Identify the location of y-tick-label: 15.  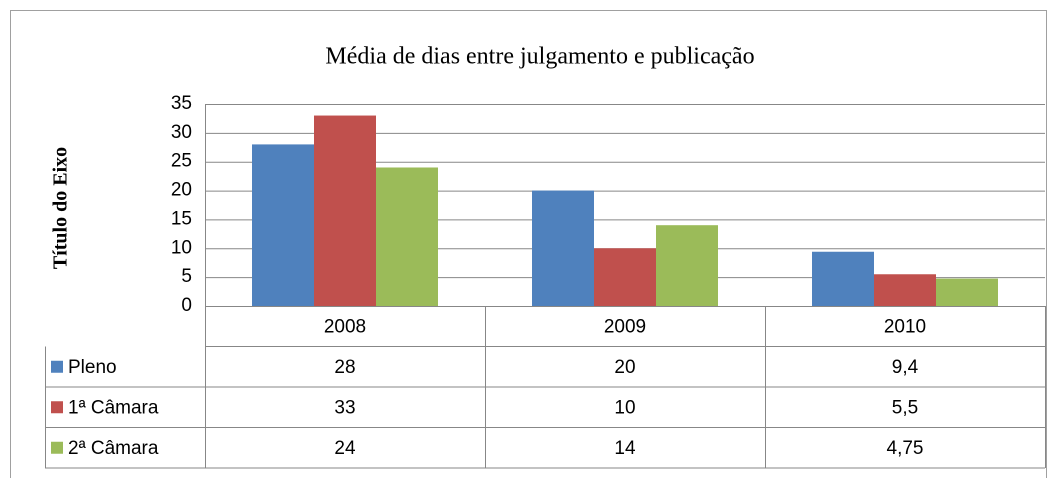
(181, 218).